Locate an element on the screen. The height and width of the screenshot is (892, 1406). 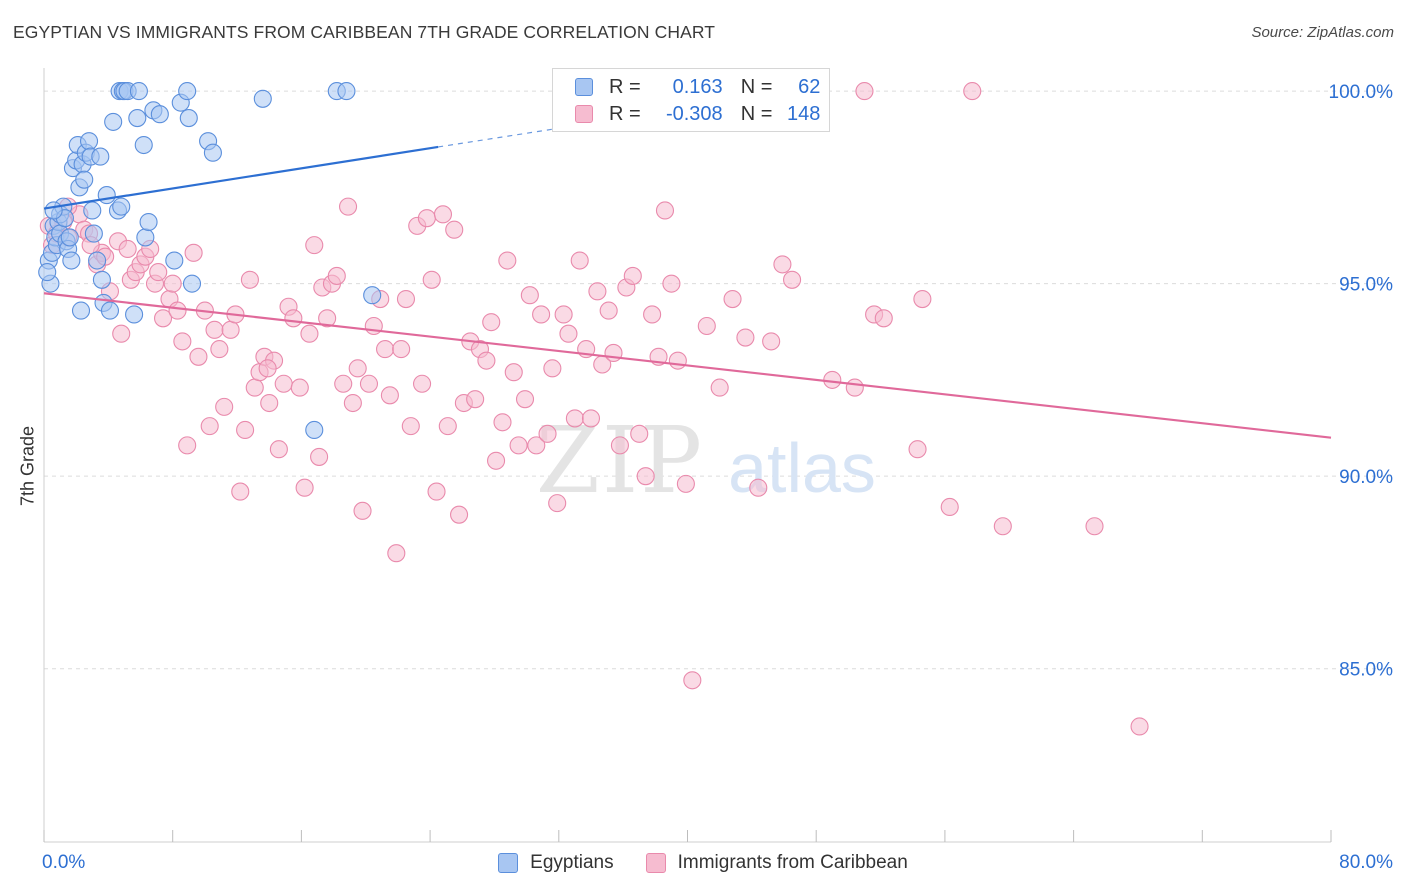
legend-row-egyptians: R = 0.163 N = 62 is located at coordinates (697, 87).